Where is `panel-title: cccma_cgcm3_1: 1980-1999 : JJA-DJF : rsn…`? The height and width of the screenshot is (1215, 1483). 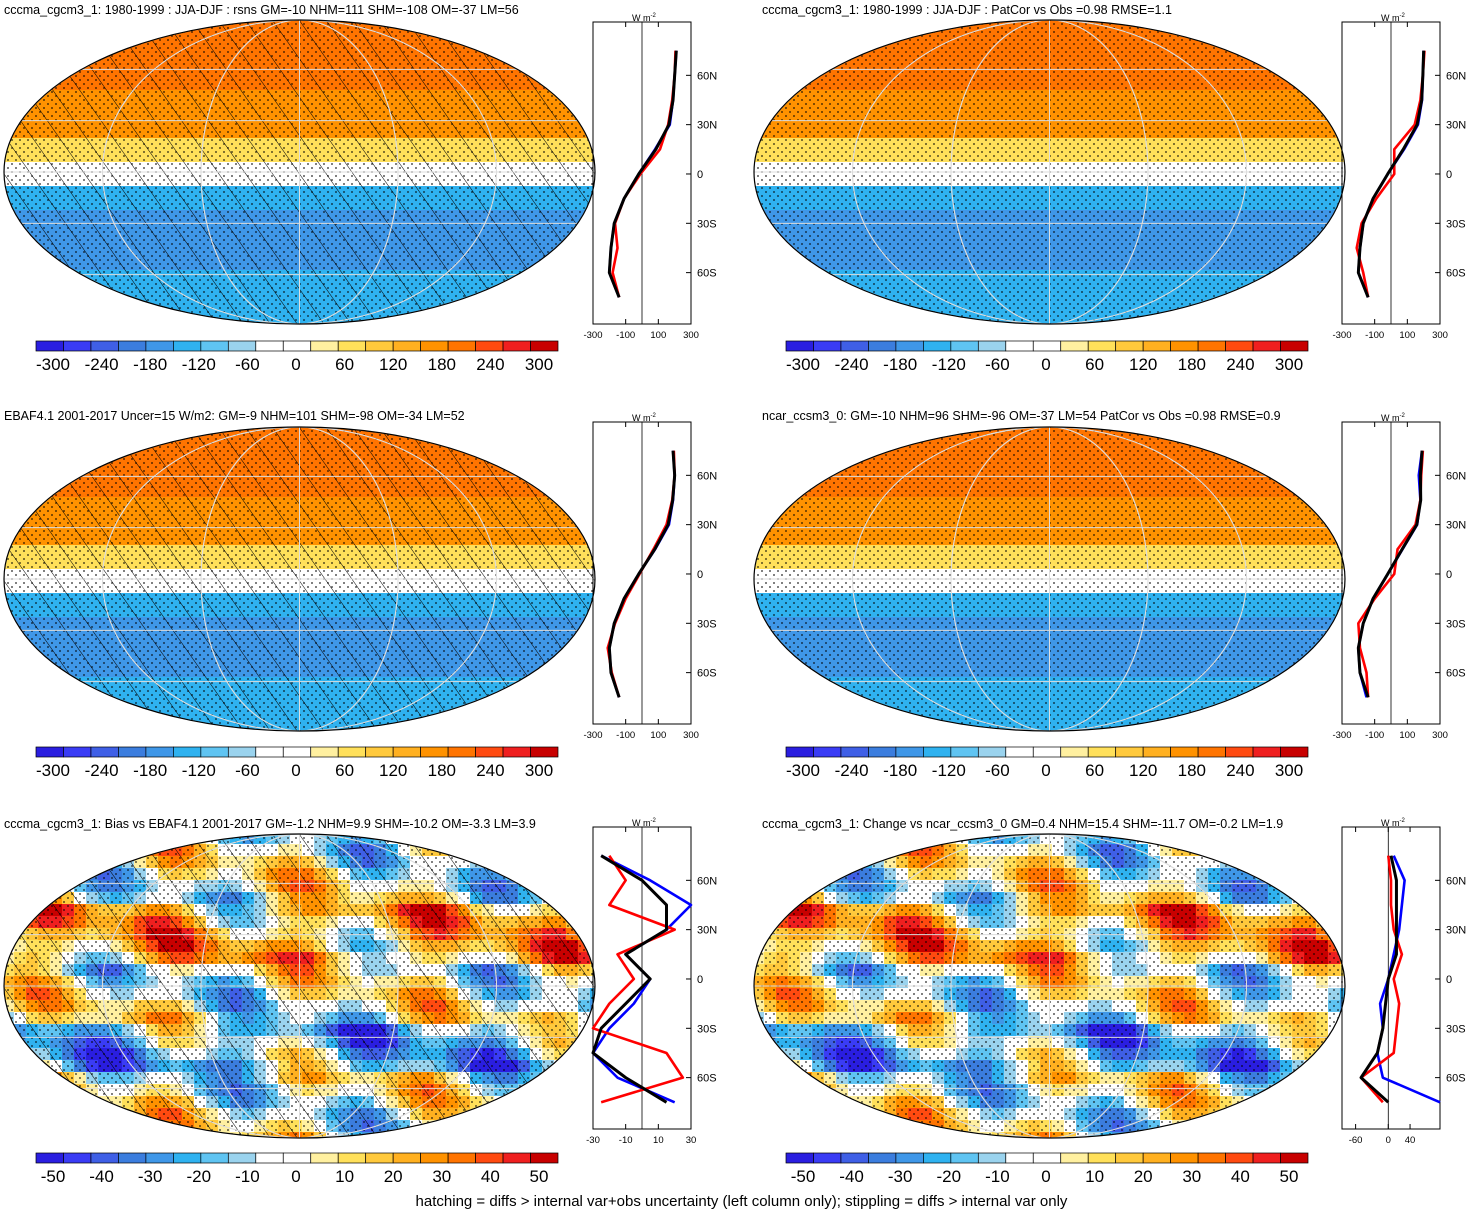 panel-title: cccma_cgcm3_1: 1980-1999 : JJA-DJF : rsn… is located at coordinates (261, 10).